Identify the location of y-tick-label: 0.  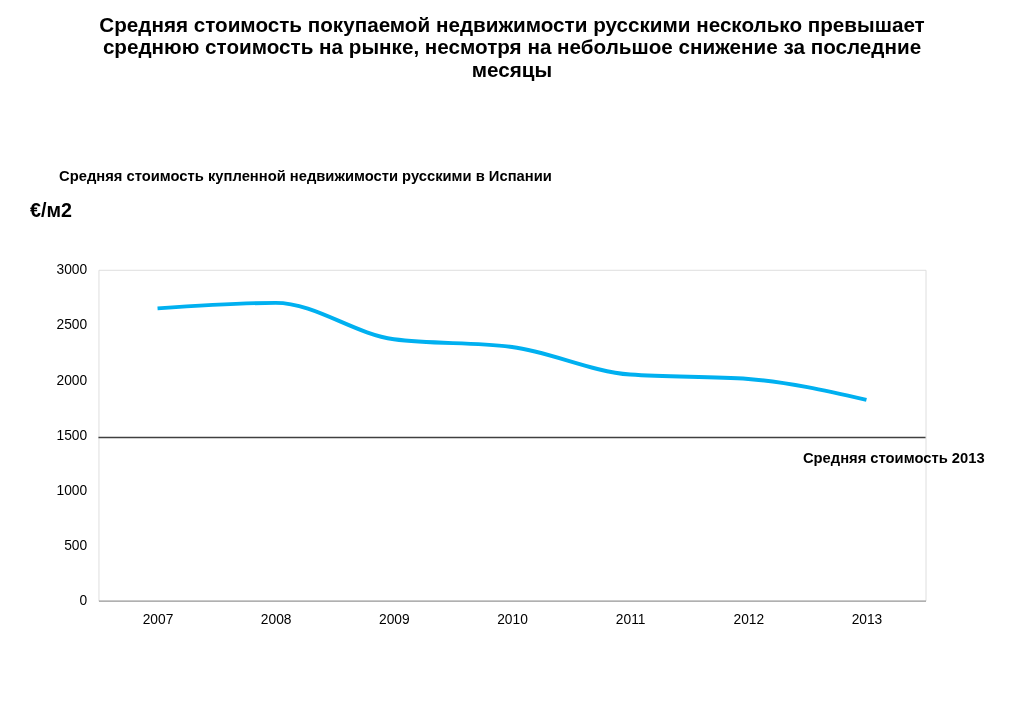
(83, 601).